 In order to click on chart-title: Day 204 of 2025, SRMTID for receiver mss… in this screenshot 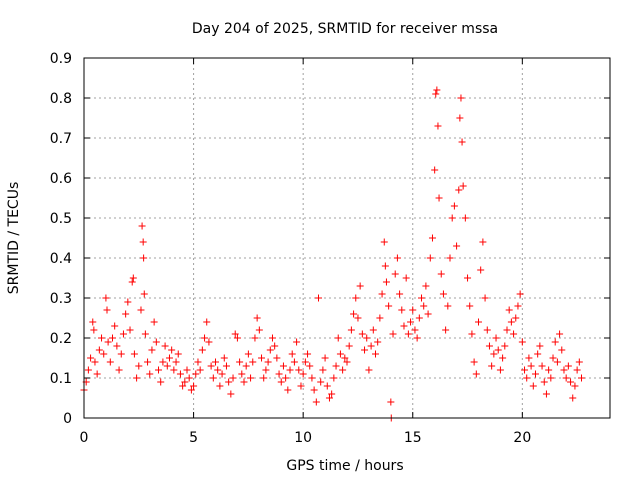, I will do `click(345, 29)`.